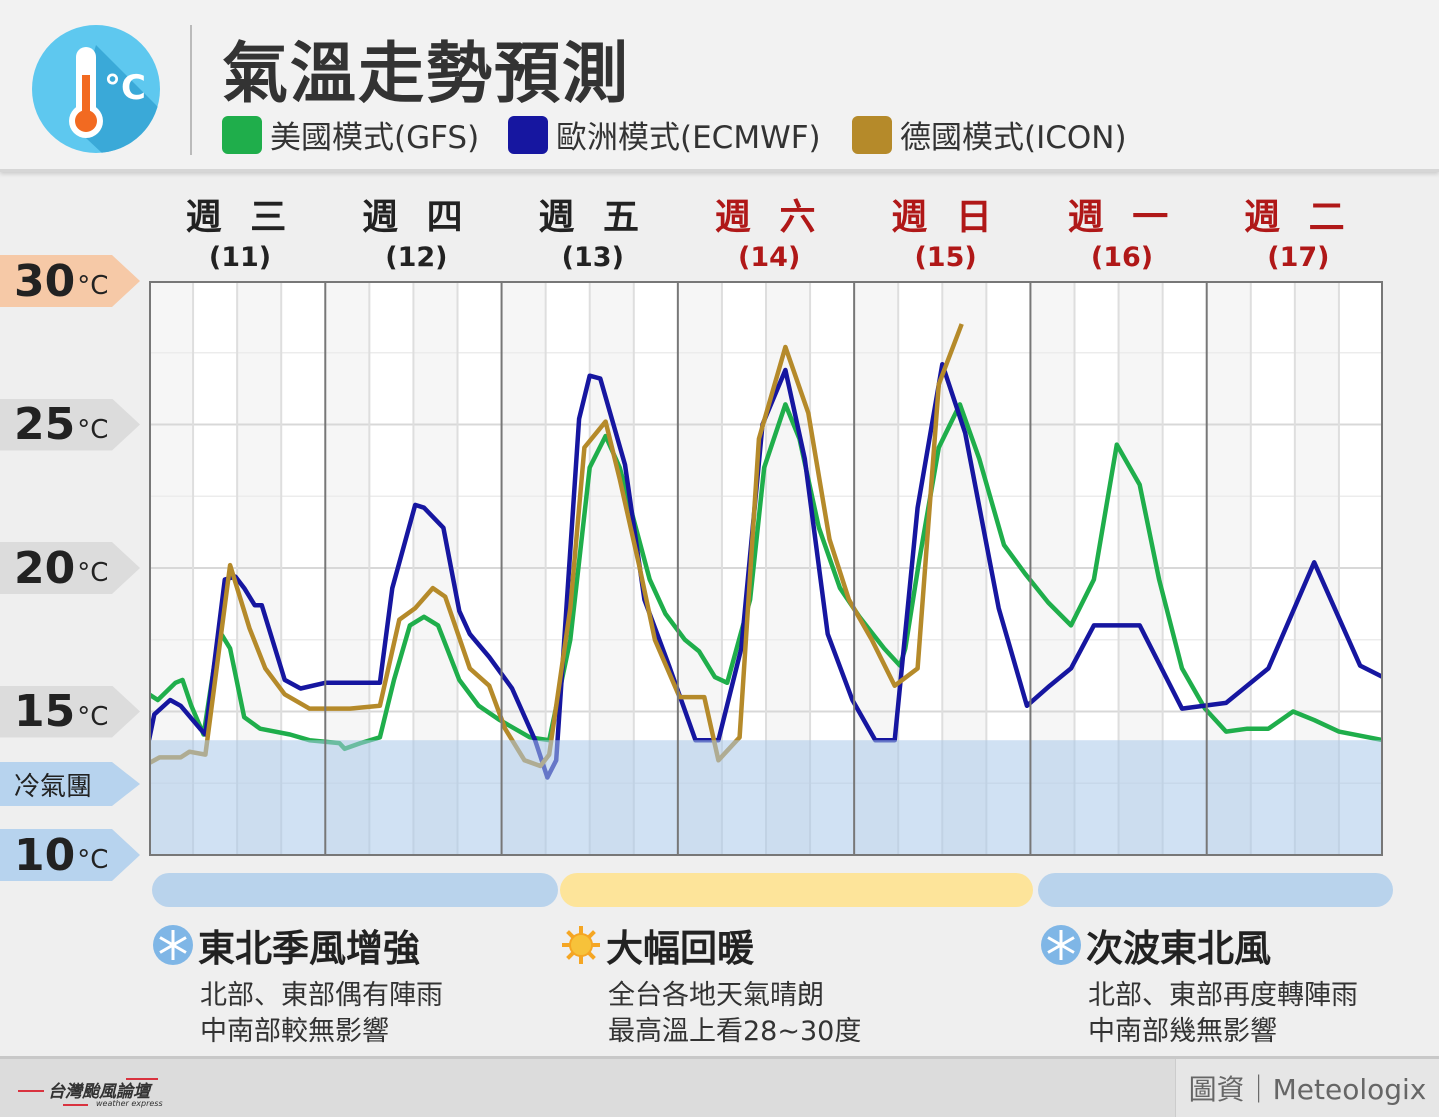 The image size is (1439, 1117). Describe the element at coordinates (1223, 1014) in the screenshot. I see `period-description: 北部、東部再度轉陣雨 中南部幾無影響` at that location.